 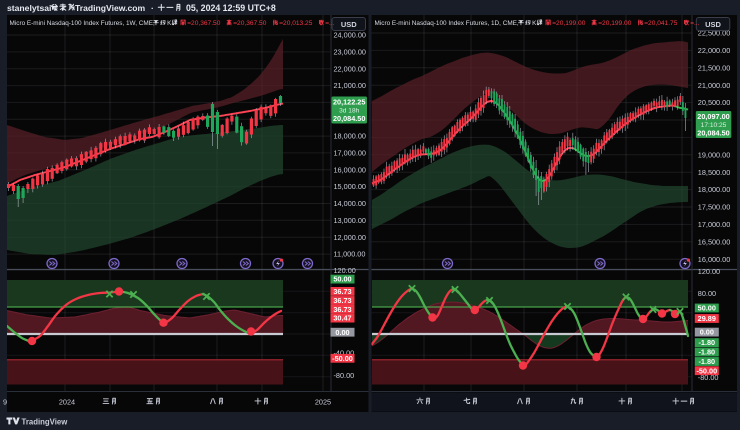 I want to click on svg-text: 22,500.00, so click(x=714, y=33).